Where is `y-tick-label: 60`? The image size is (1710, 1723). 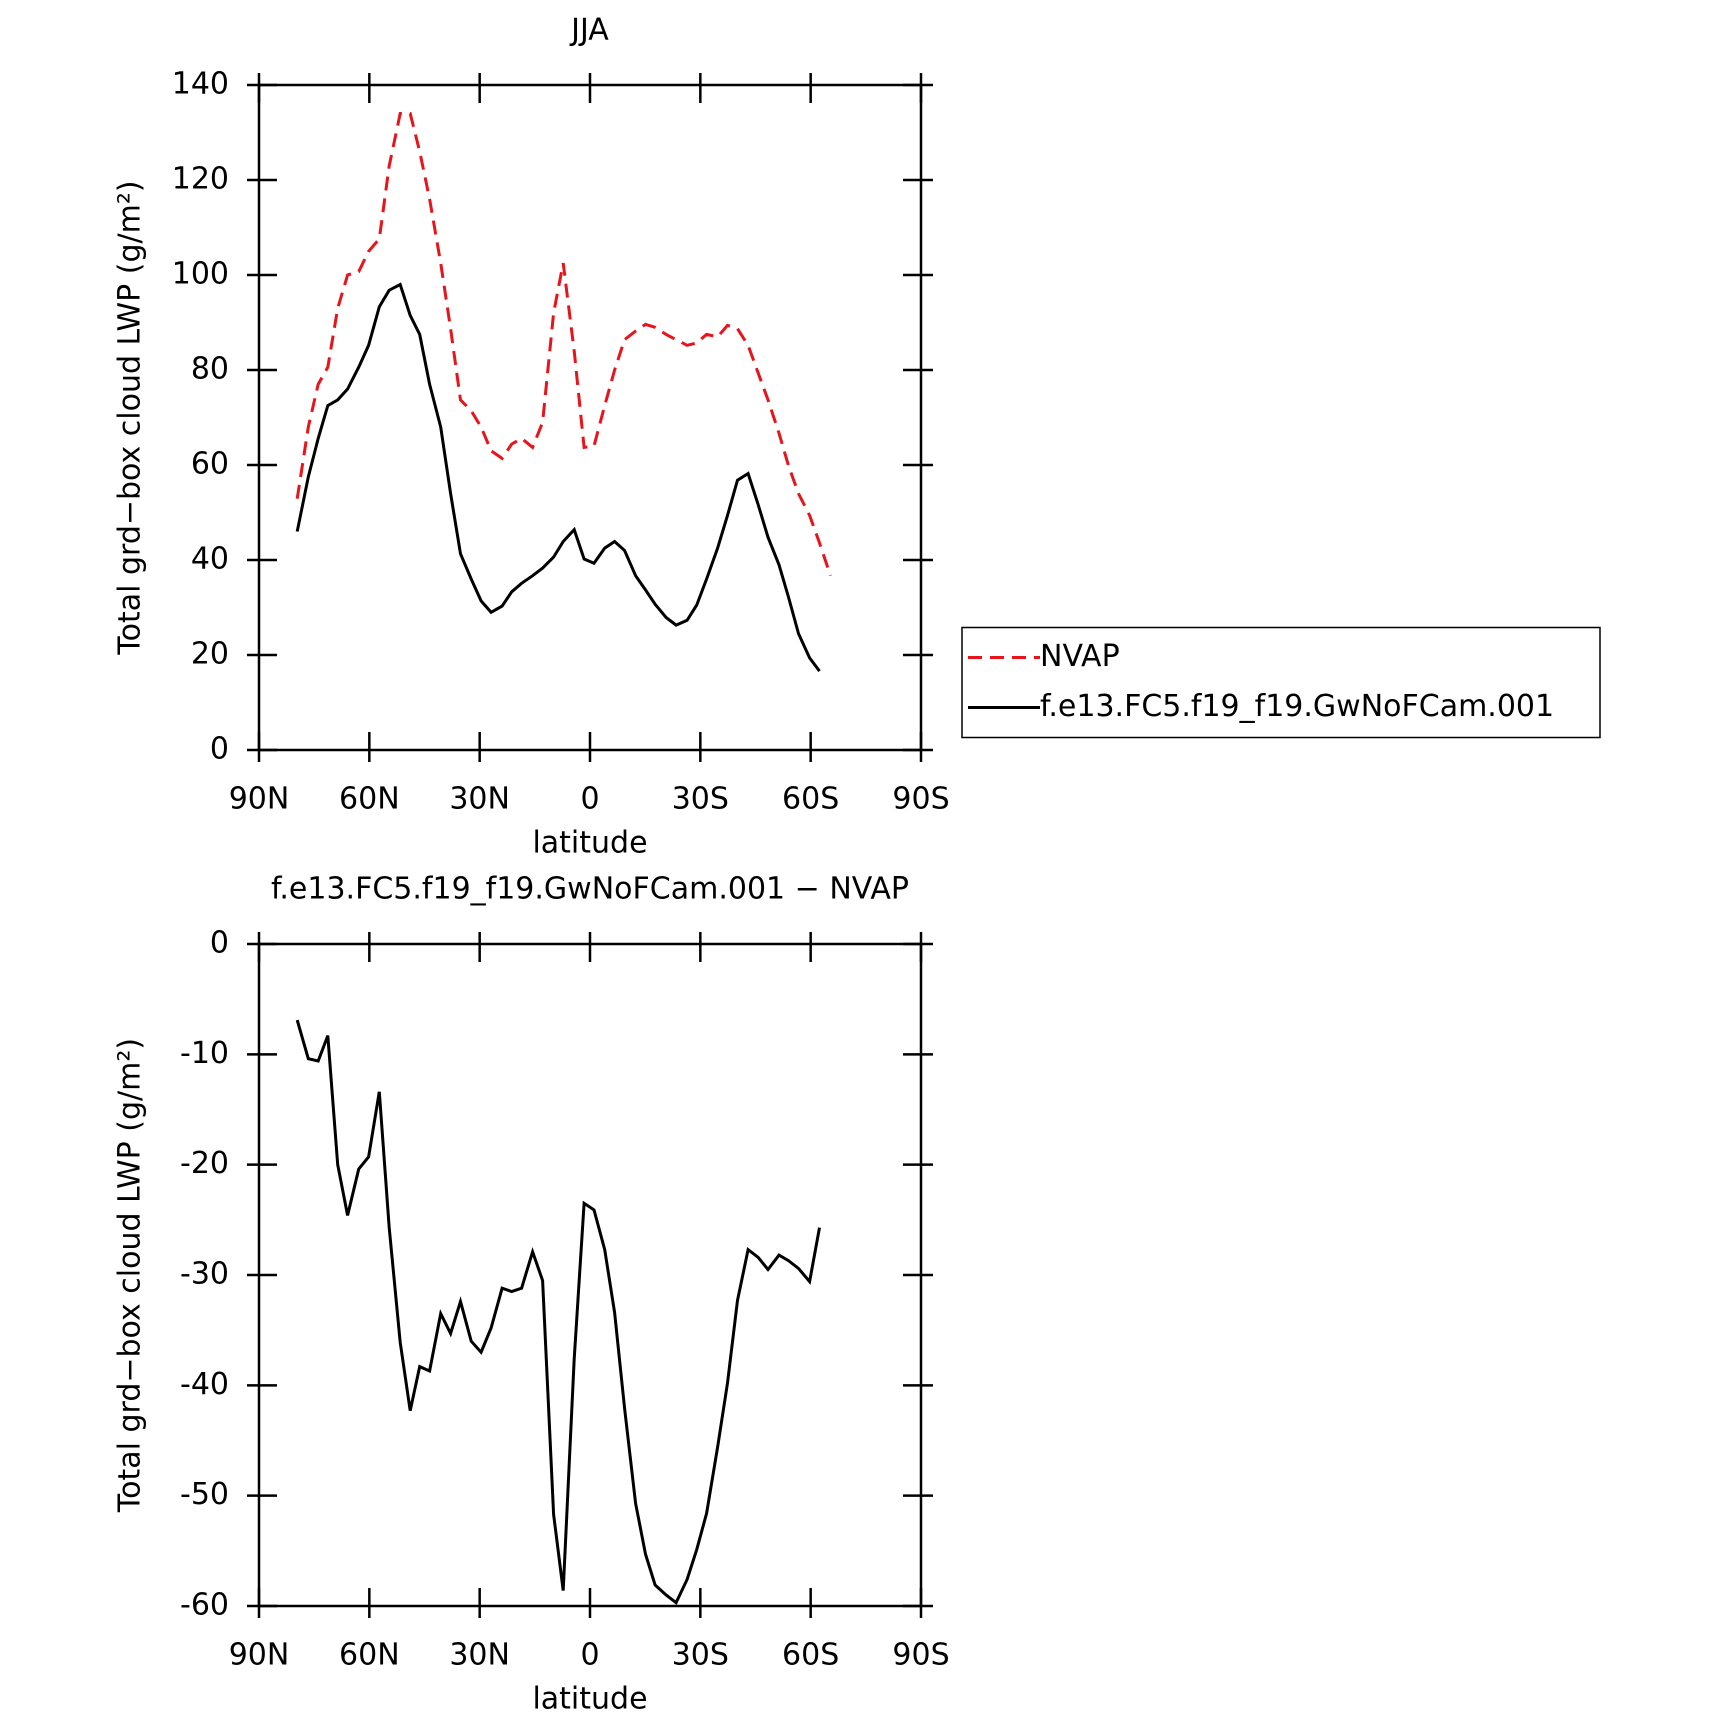
y-tick-label: 60 is located at coordinates (210, 464).